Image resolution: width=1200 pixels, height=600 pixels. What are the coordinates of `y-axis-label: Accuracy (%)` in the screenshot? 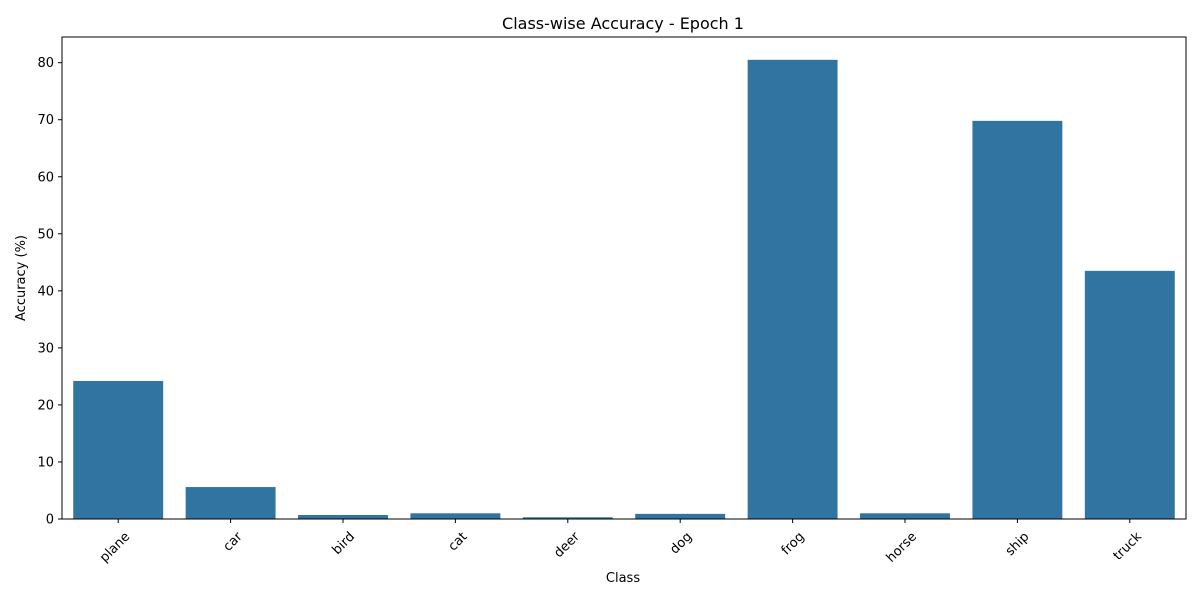 It's located at (21, 278).